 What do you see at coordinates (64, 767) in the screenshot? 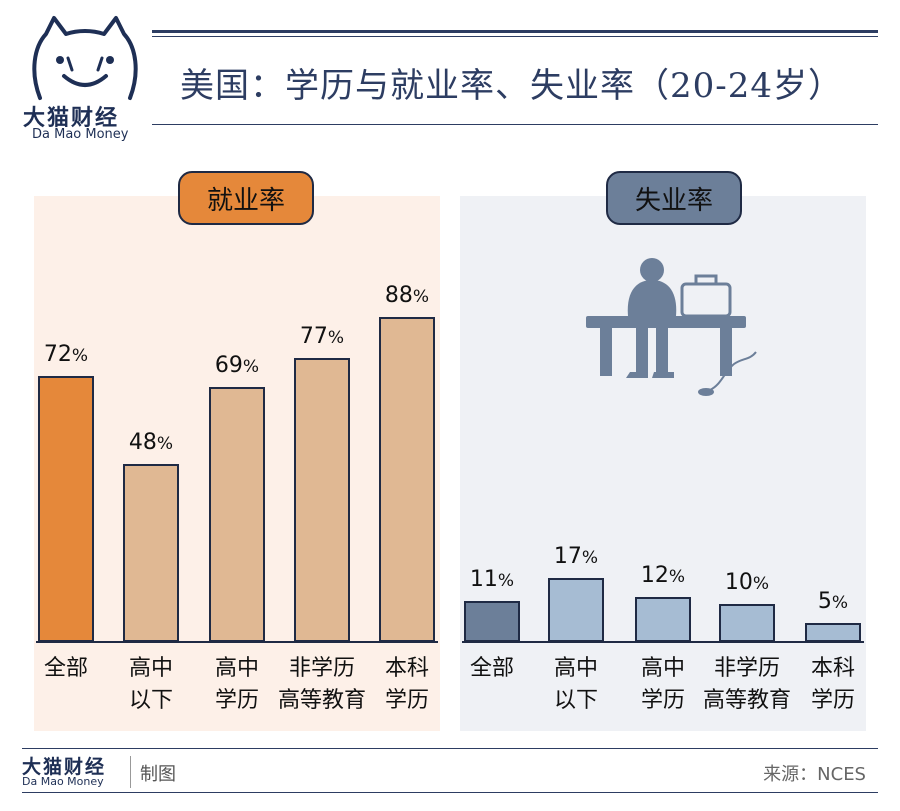
I see `footer-brand-cn: 大猫财经` at bounding box center [64, 767].